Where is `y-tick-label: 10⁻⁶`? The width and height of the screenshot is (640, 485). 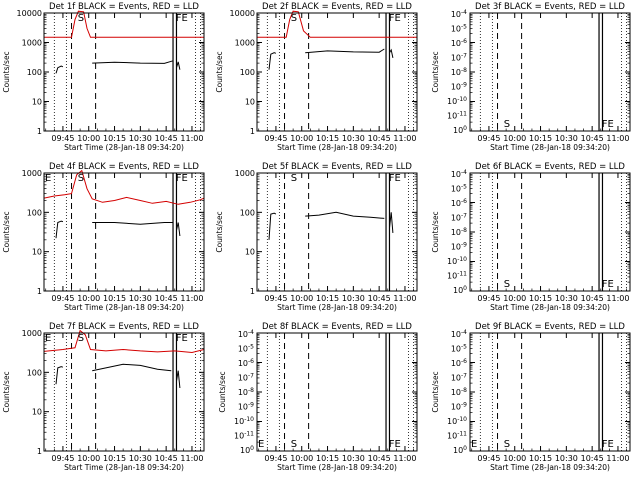 y-tick-label: 10⁻⁶ is located at coordinates (459, 203).